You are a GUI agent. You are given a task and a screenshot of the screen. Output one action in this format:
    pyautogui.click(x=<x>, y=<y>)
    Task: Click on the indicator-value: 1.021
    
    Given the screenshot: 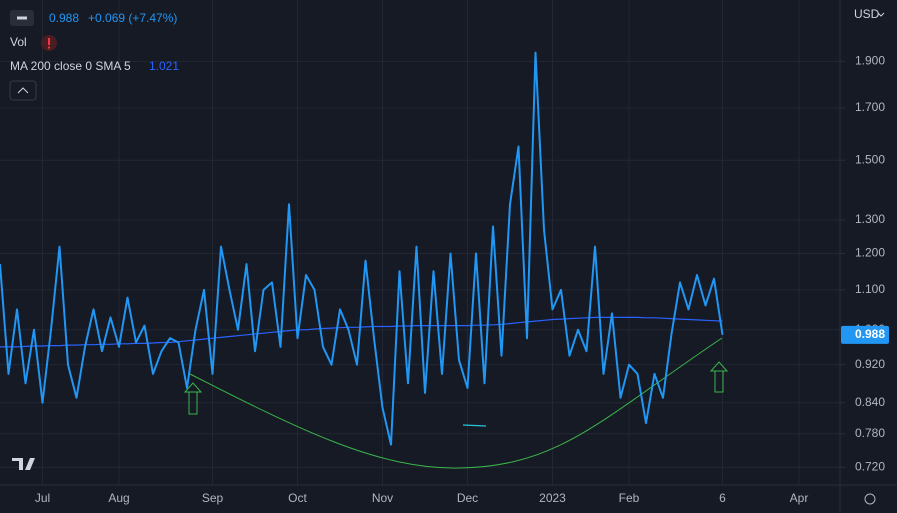 What is the action you would take?
    pyautogui.click(x=164, y=66)
    